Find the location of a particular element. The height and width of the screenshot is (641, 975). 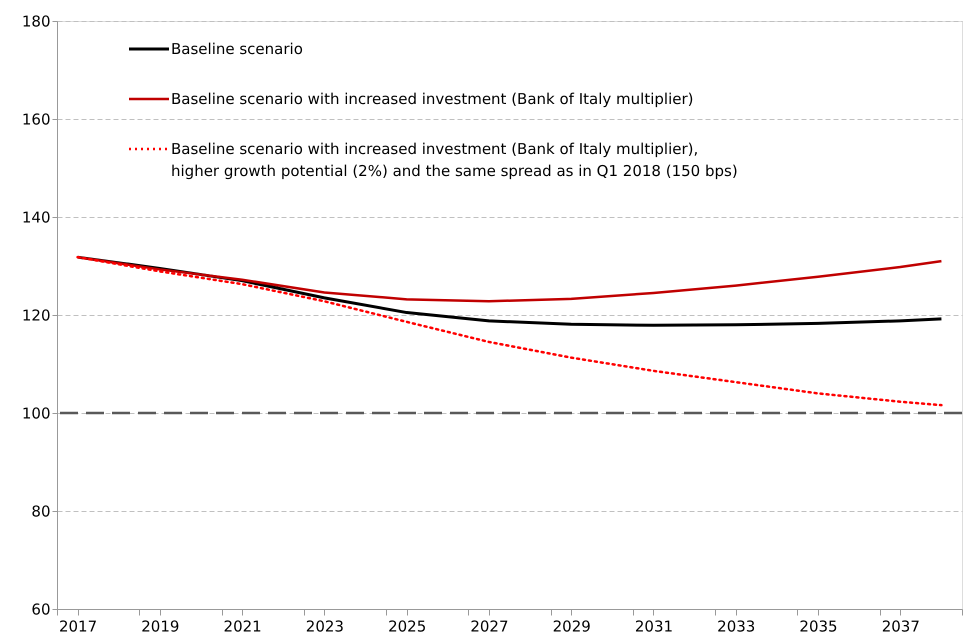

x-tick-label: 2029 is located at coordinates (571, 627).